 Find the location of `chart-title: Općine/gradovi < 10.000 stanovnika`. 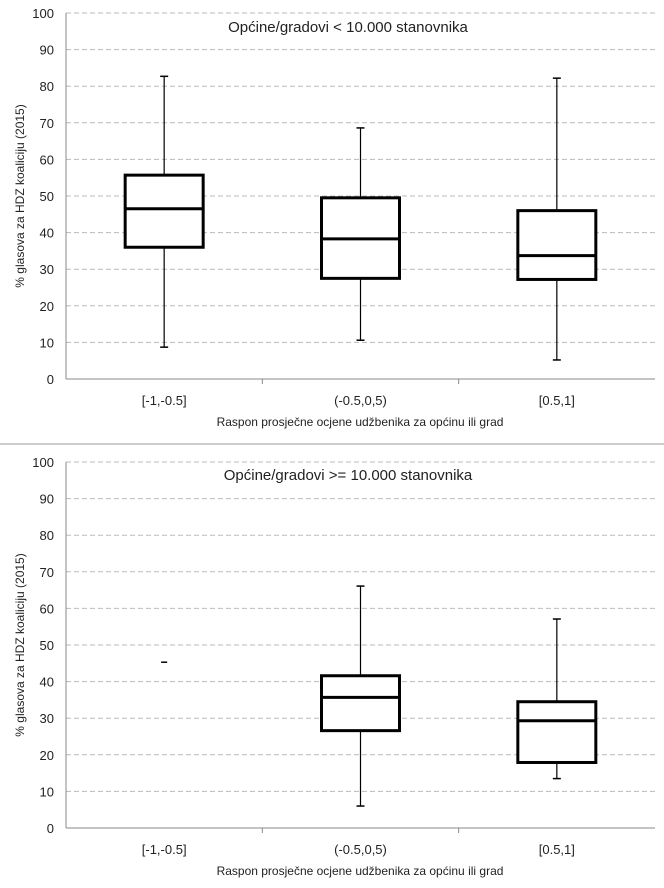

chart-title: Općine/gradovi < 10.000 stanovnika is located at coordinates (348, 27).